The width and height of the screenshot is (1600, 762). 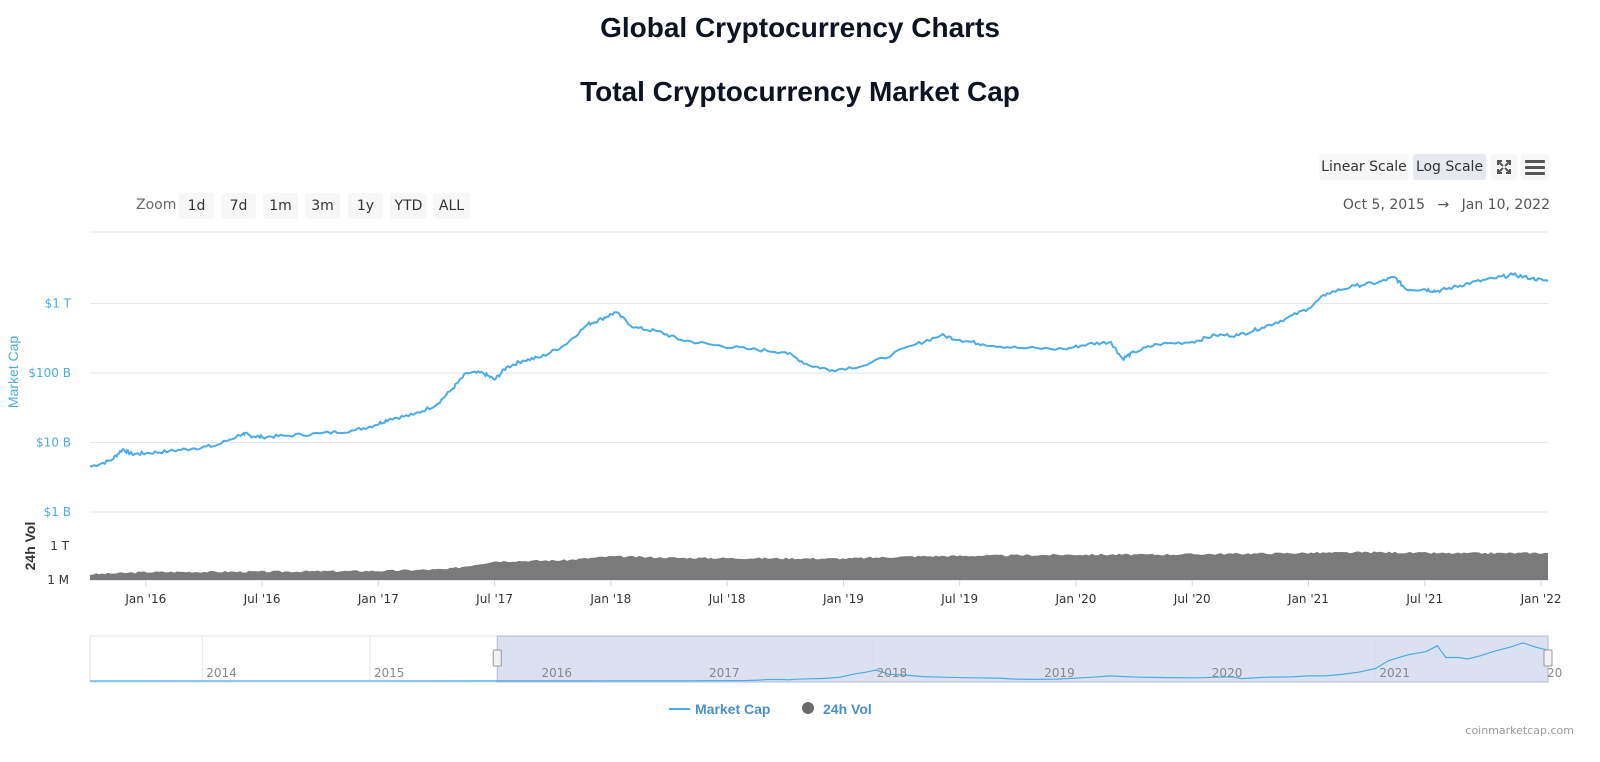 What do you see at coordinates (1076, 599) in the screenshot?
I see `x-tick-label: Jan '20` at bounding box center [1076, 599].